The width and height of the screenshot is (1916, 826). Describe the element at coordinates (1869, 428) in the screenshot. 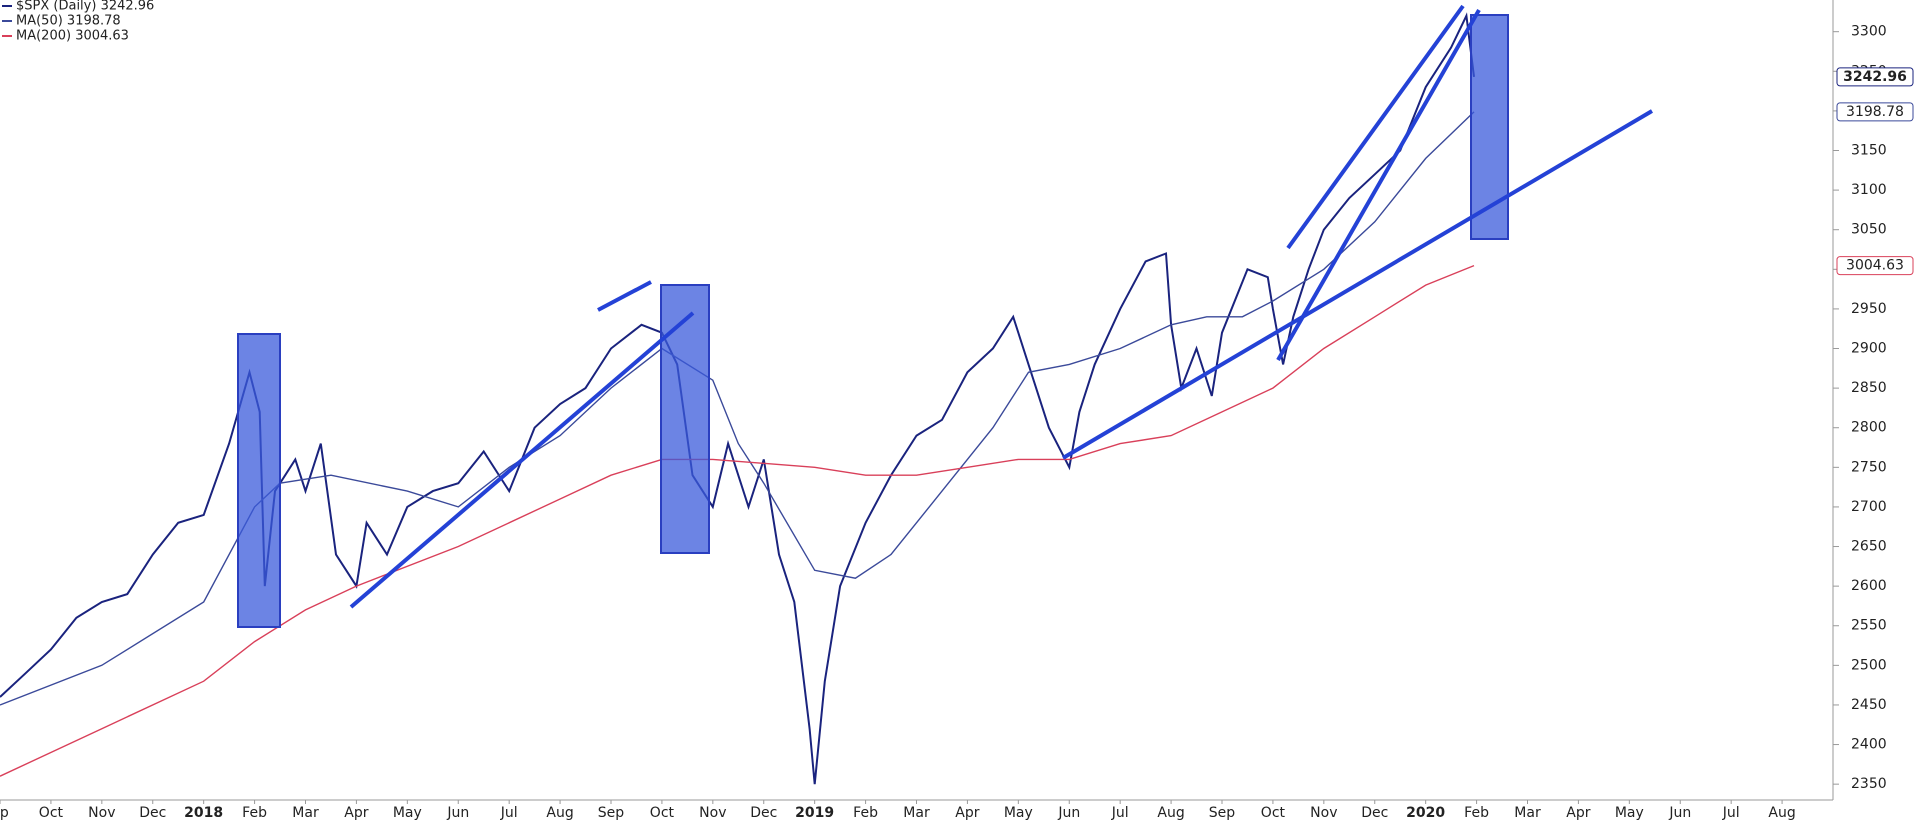

I see `y-tick-label: 2800` at that location.